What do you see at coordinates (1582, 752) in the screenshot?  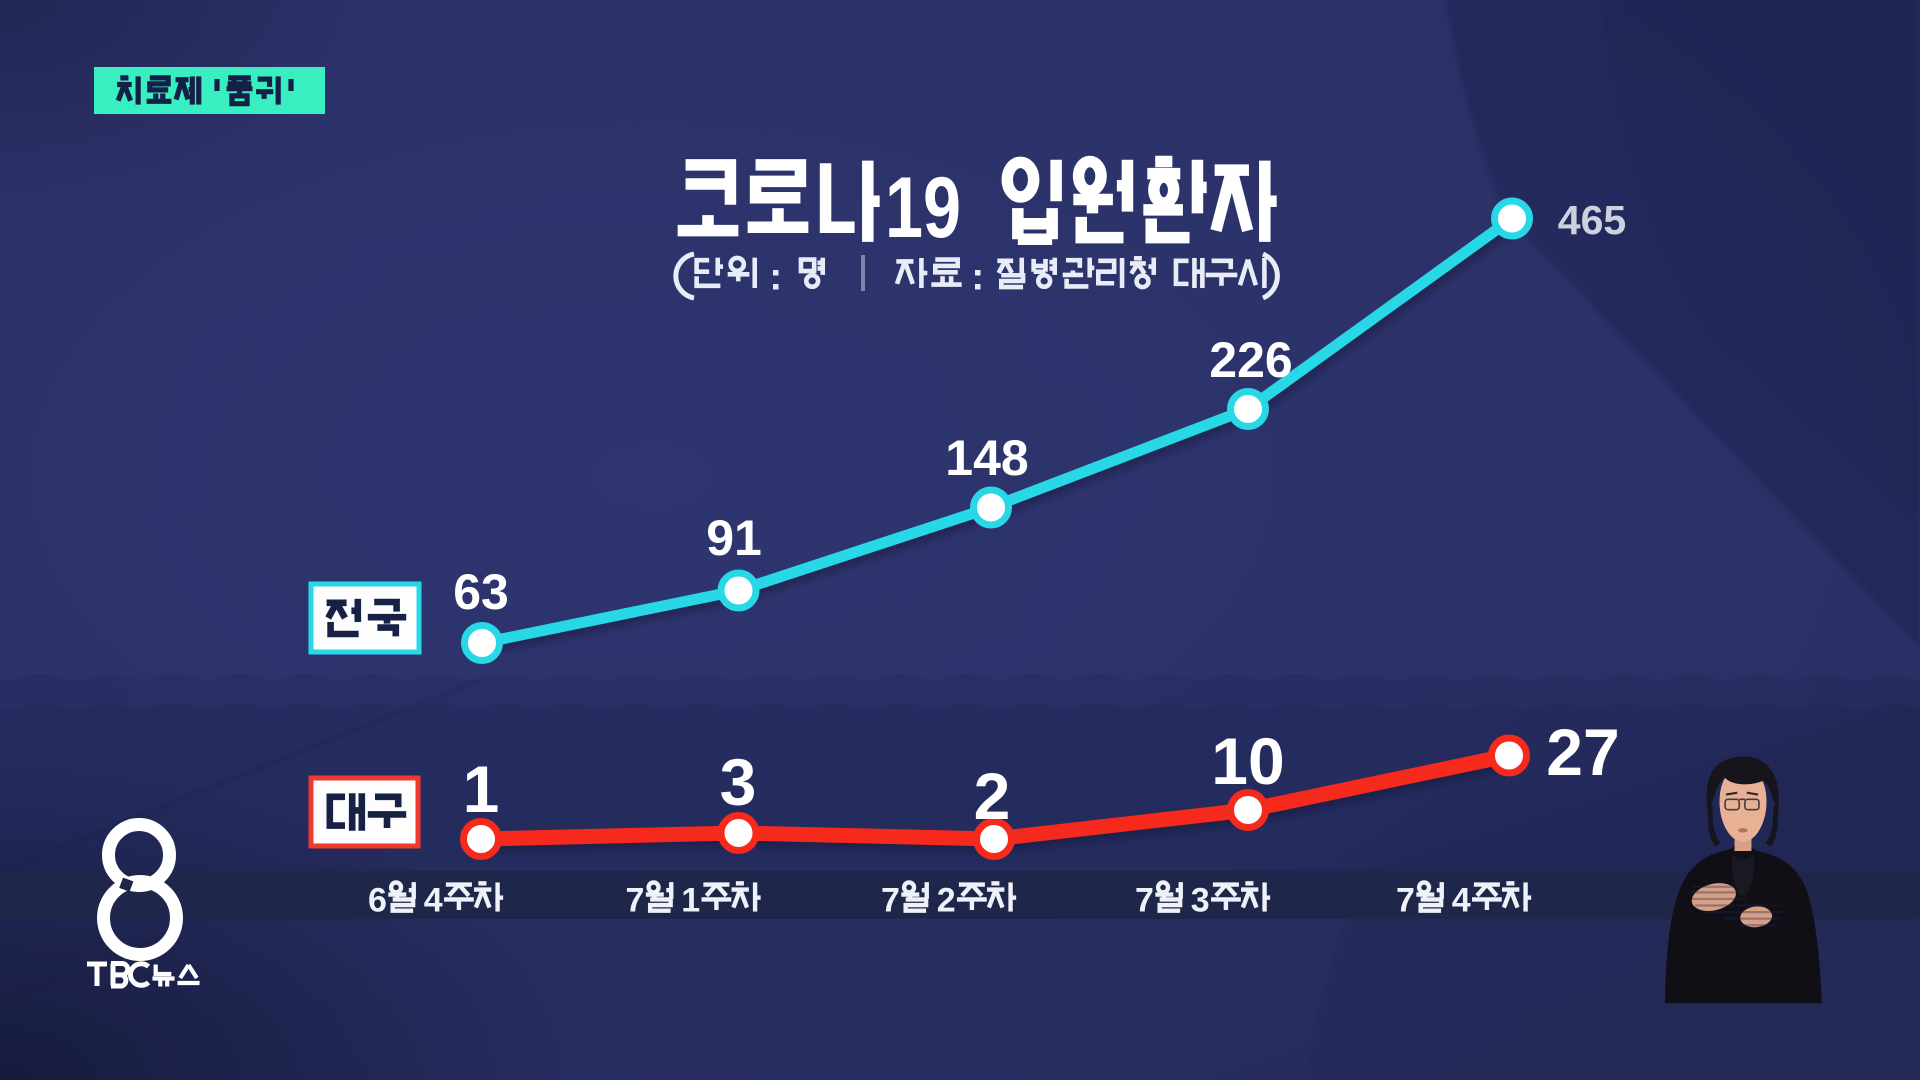 I see `svg-text: 27` at bounding box center [1582, 752].